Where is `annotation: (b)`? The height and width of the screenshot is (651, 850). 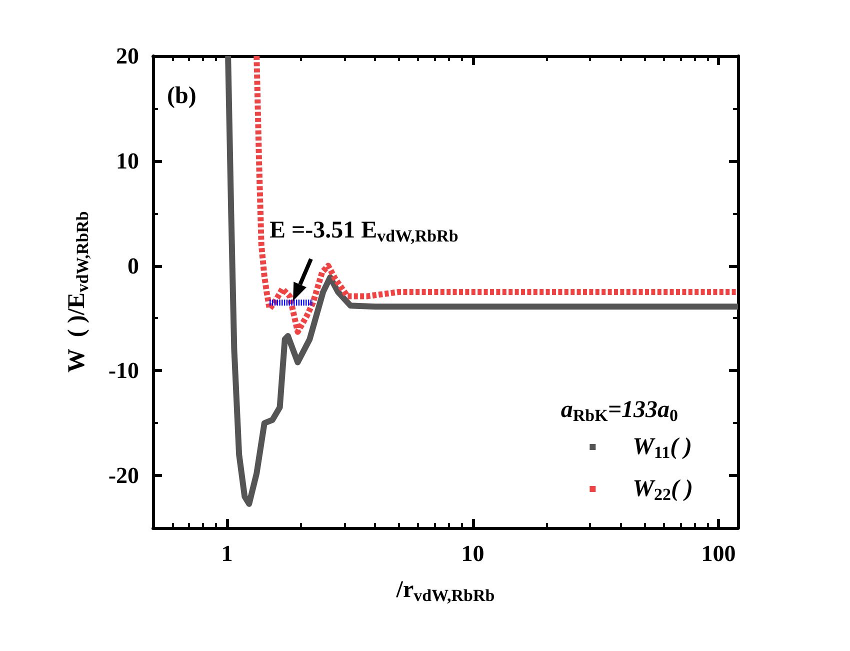 annotation: (b) is located at coordinates (181, 96).